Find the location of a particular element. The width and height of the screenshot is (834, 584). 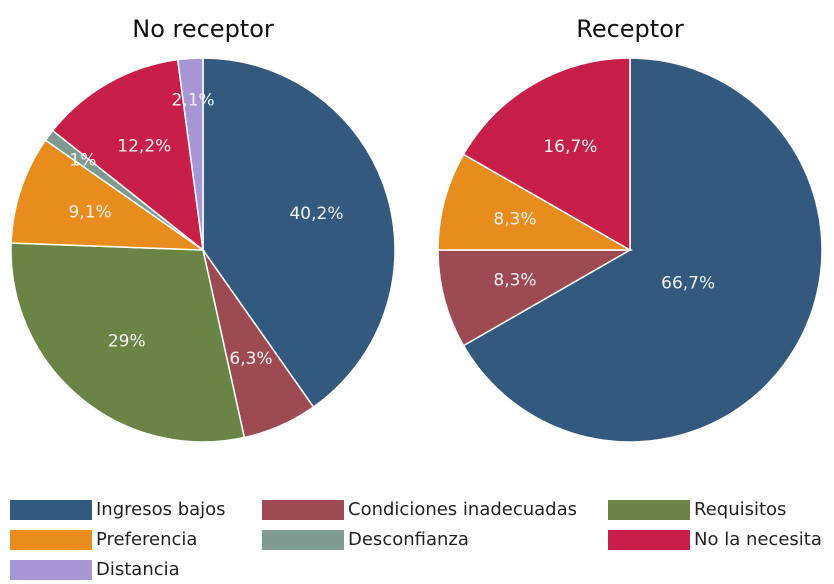

data-label: 29% is located at coordinates (127, 341).